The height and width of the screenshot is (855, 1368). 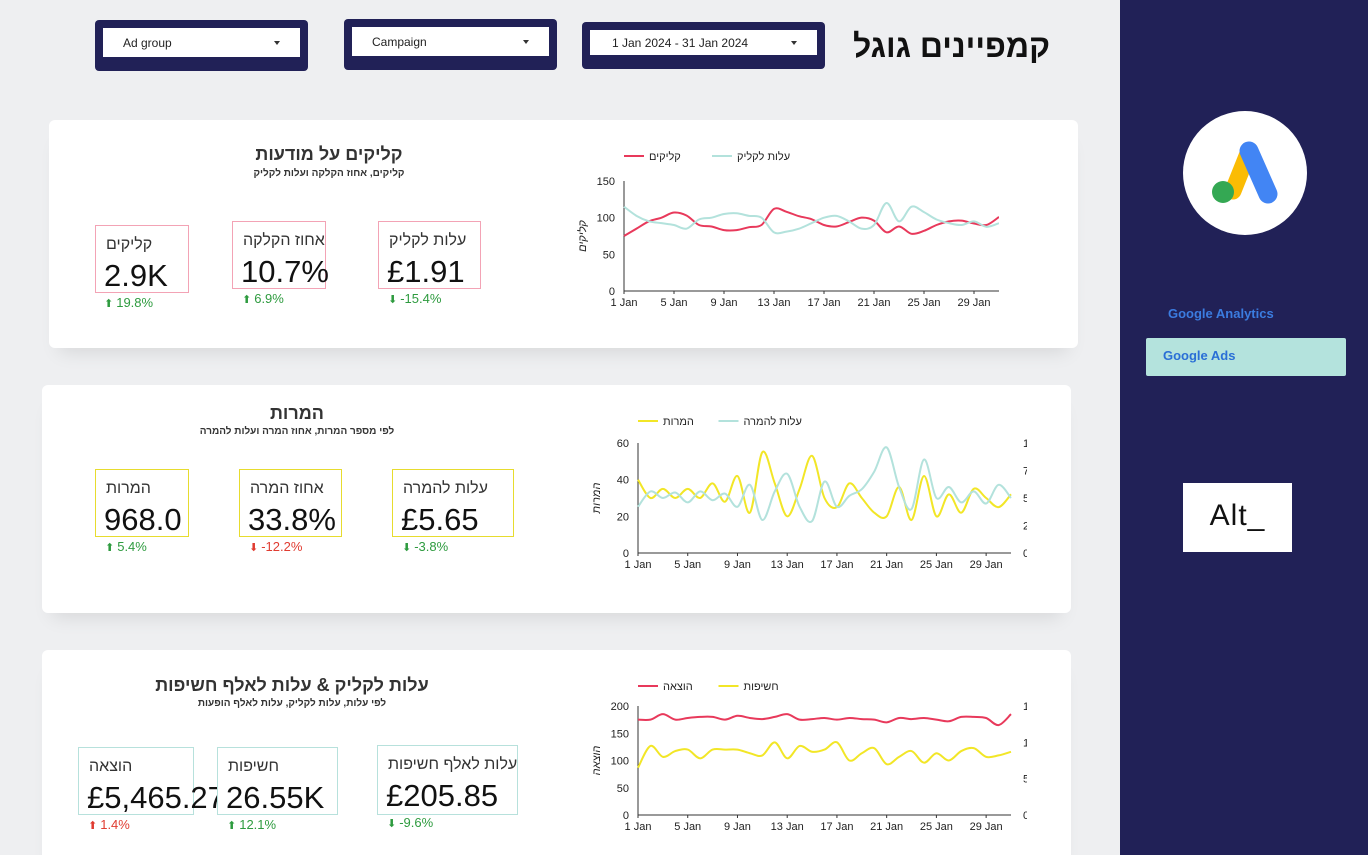 What do you see at coordinates (275, 797) in the screenshot?
I see `kpi-value: 26.55K` at bounding box center [275, 797].